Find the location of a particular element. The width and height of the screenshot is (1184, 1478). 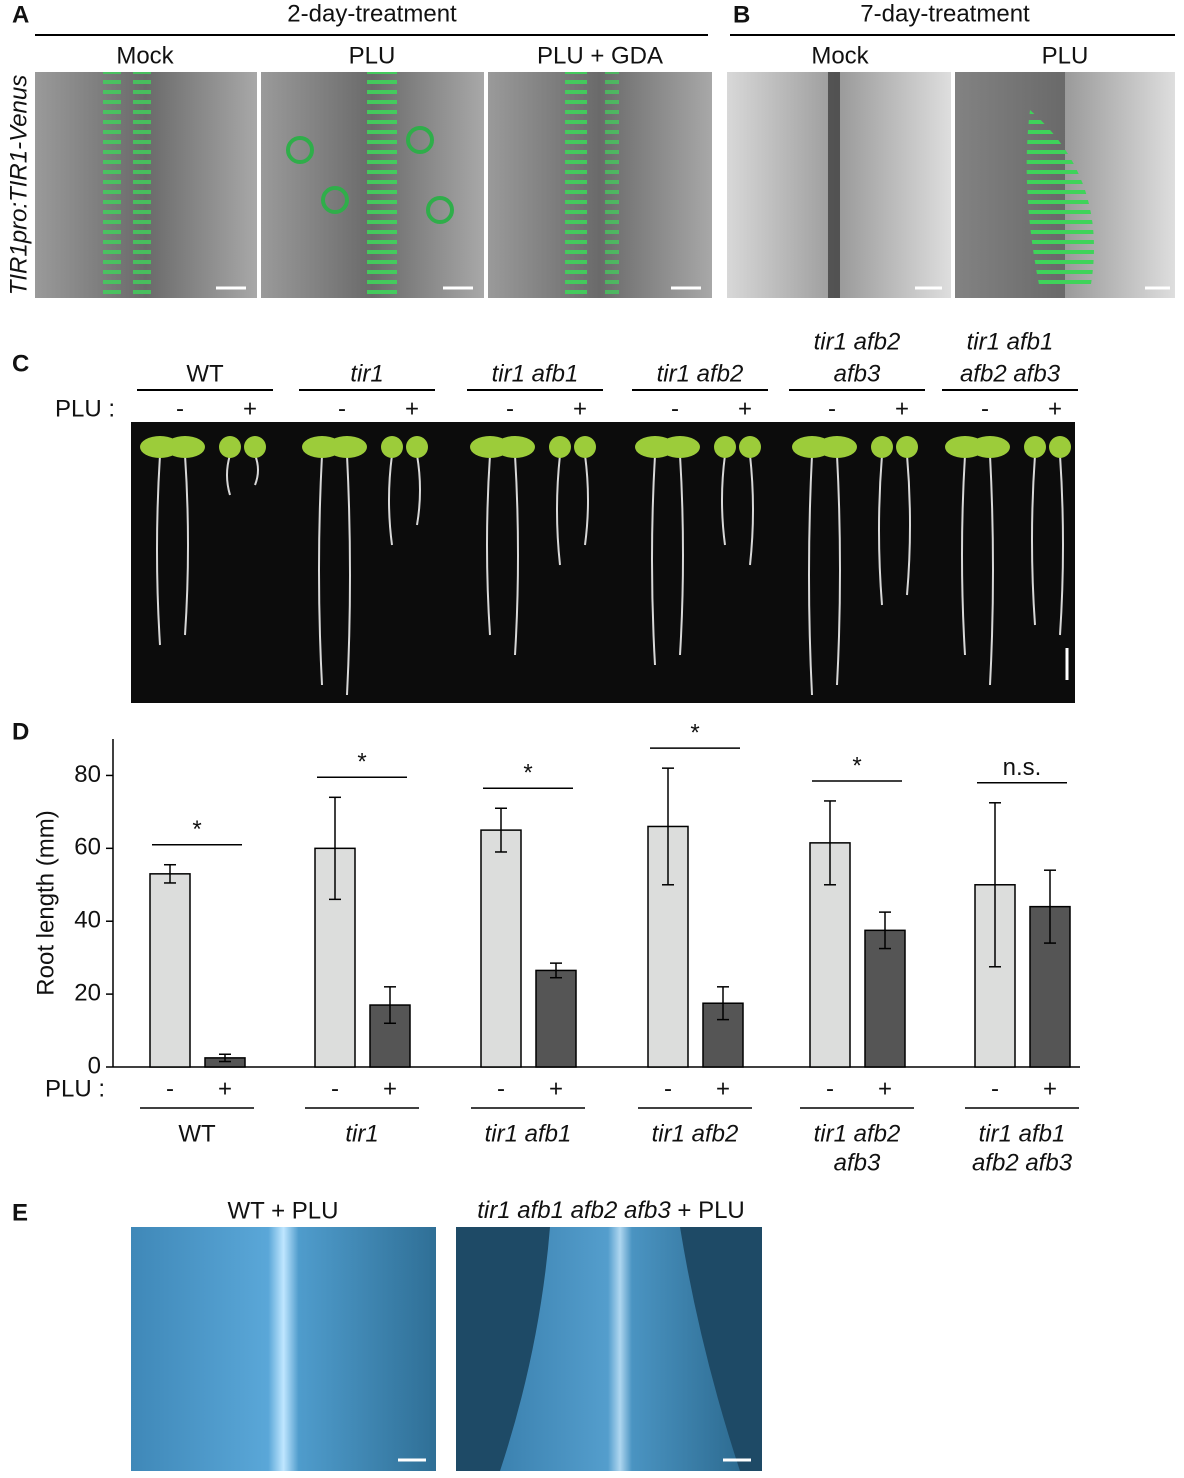

x-tick-label: tir1 afb1 is located at coordinates (1022, 1133).